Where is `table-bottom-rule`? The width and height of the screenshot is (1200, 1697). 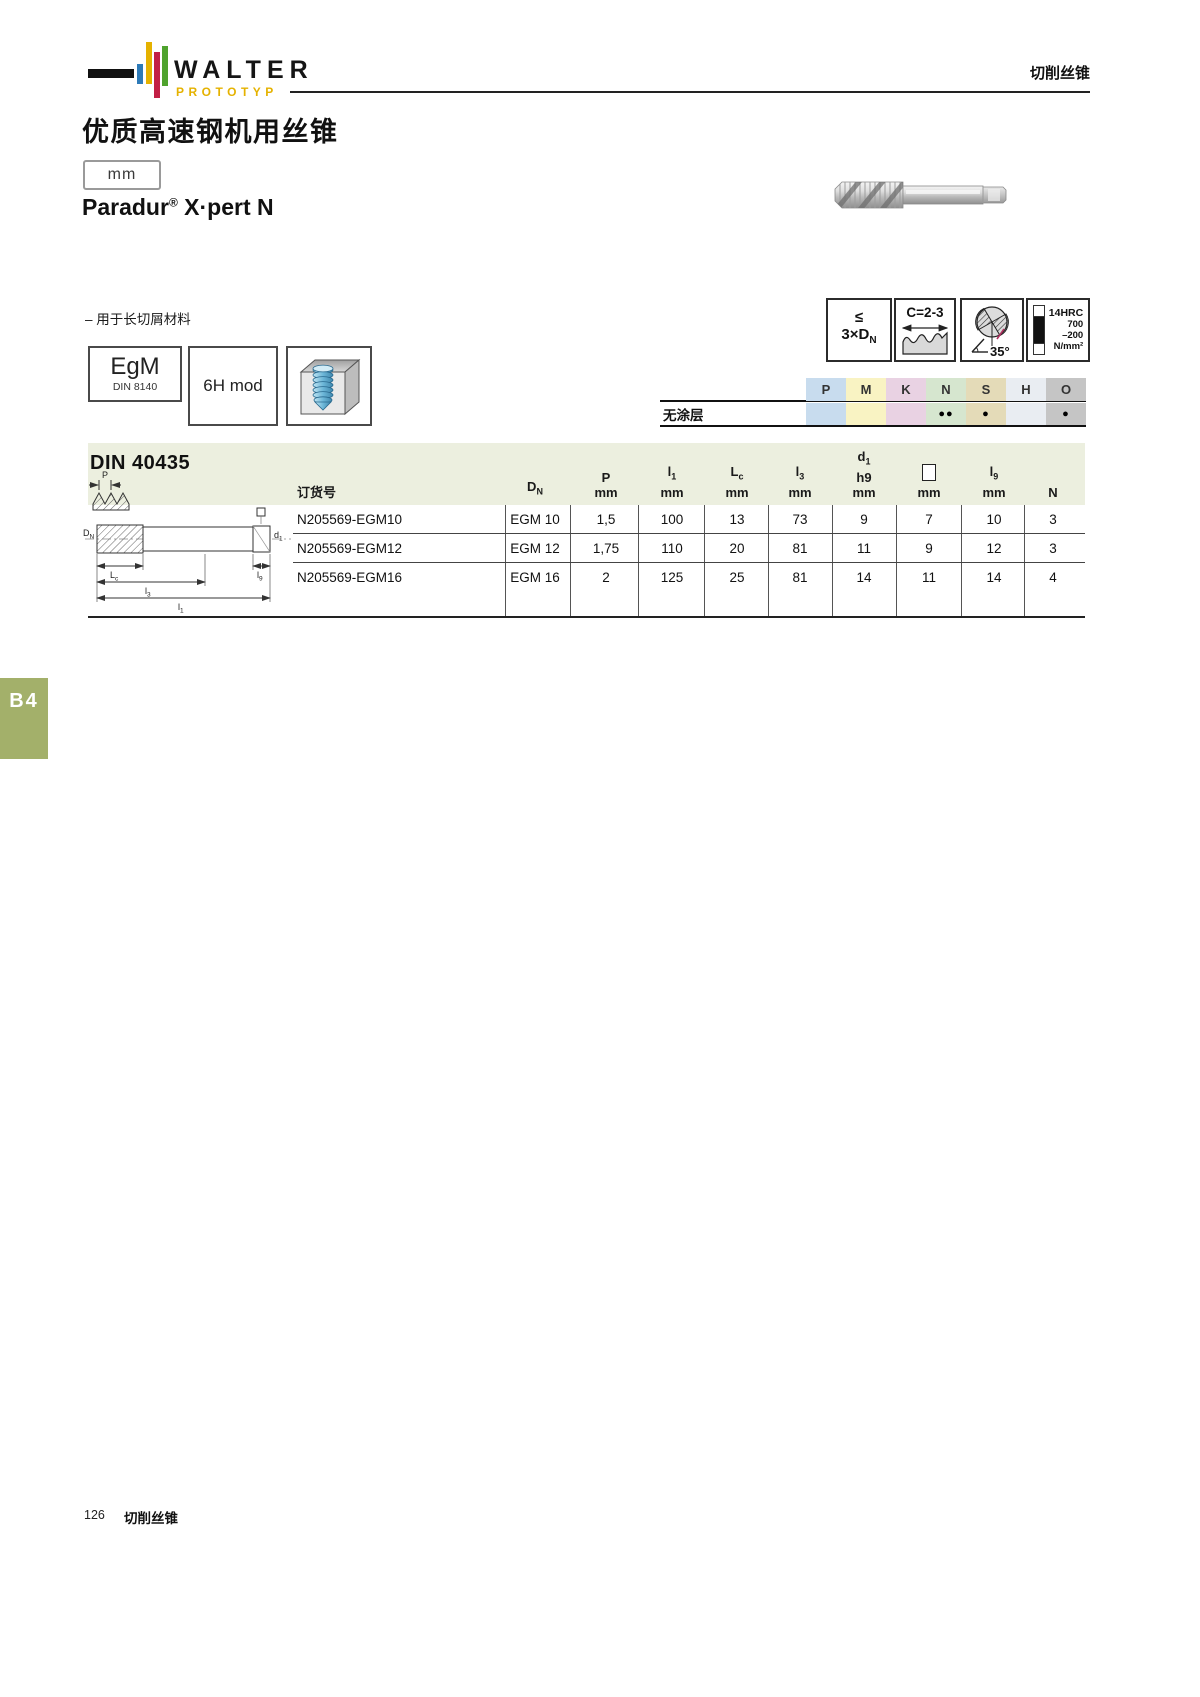
table-bottom-rule is located at coordinates (586, 617).